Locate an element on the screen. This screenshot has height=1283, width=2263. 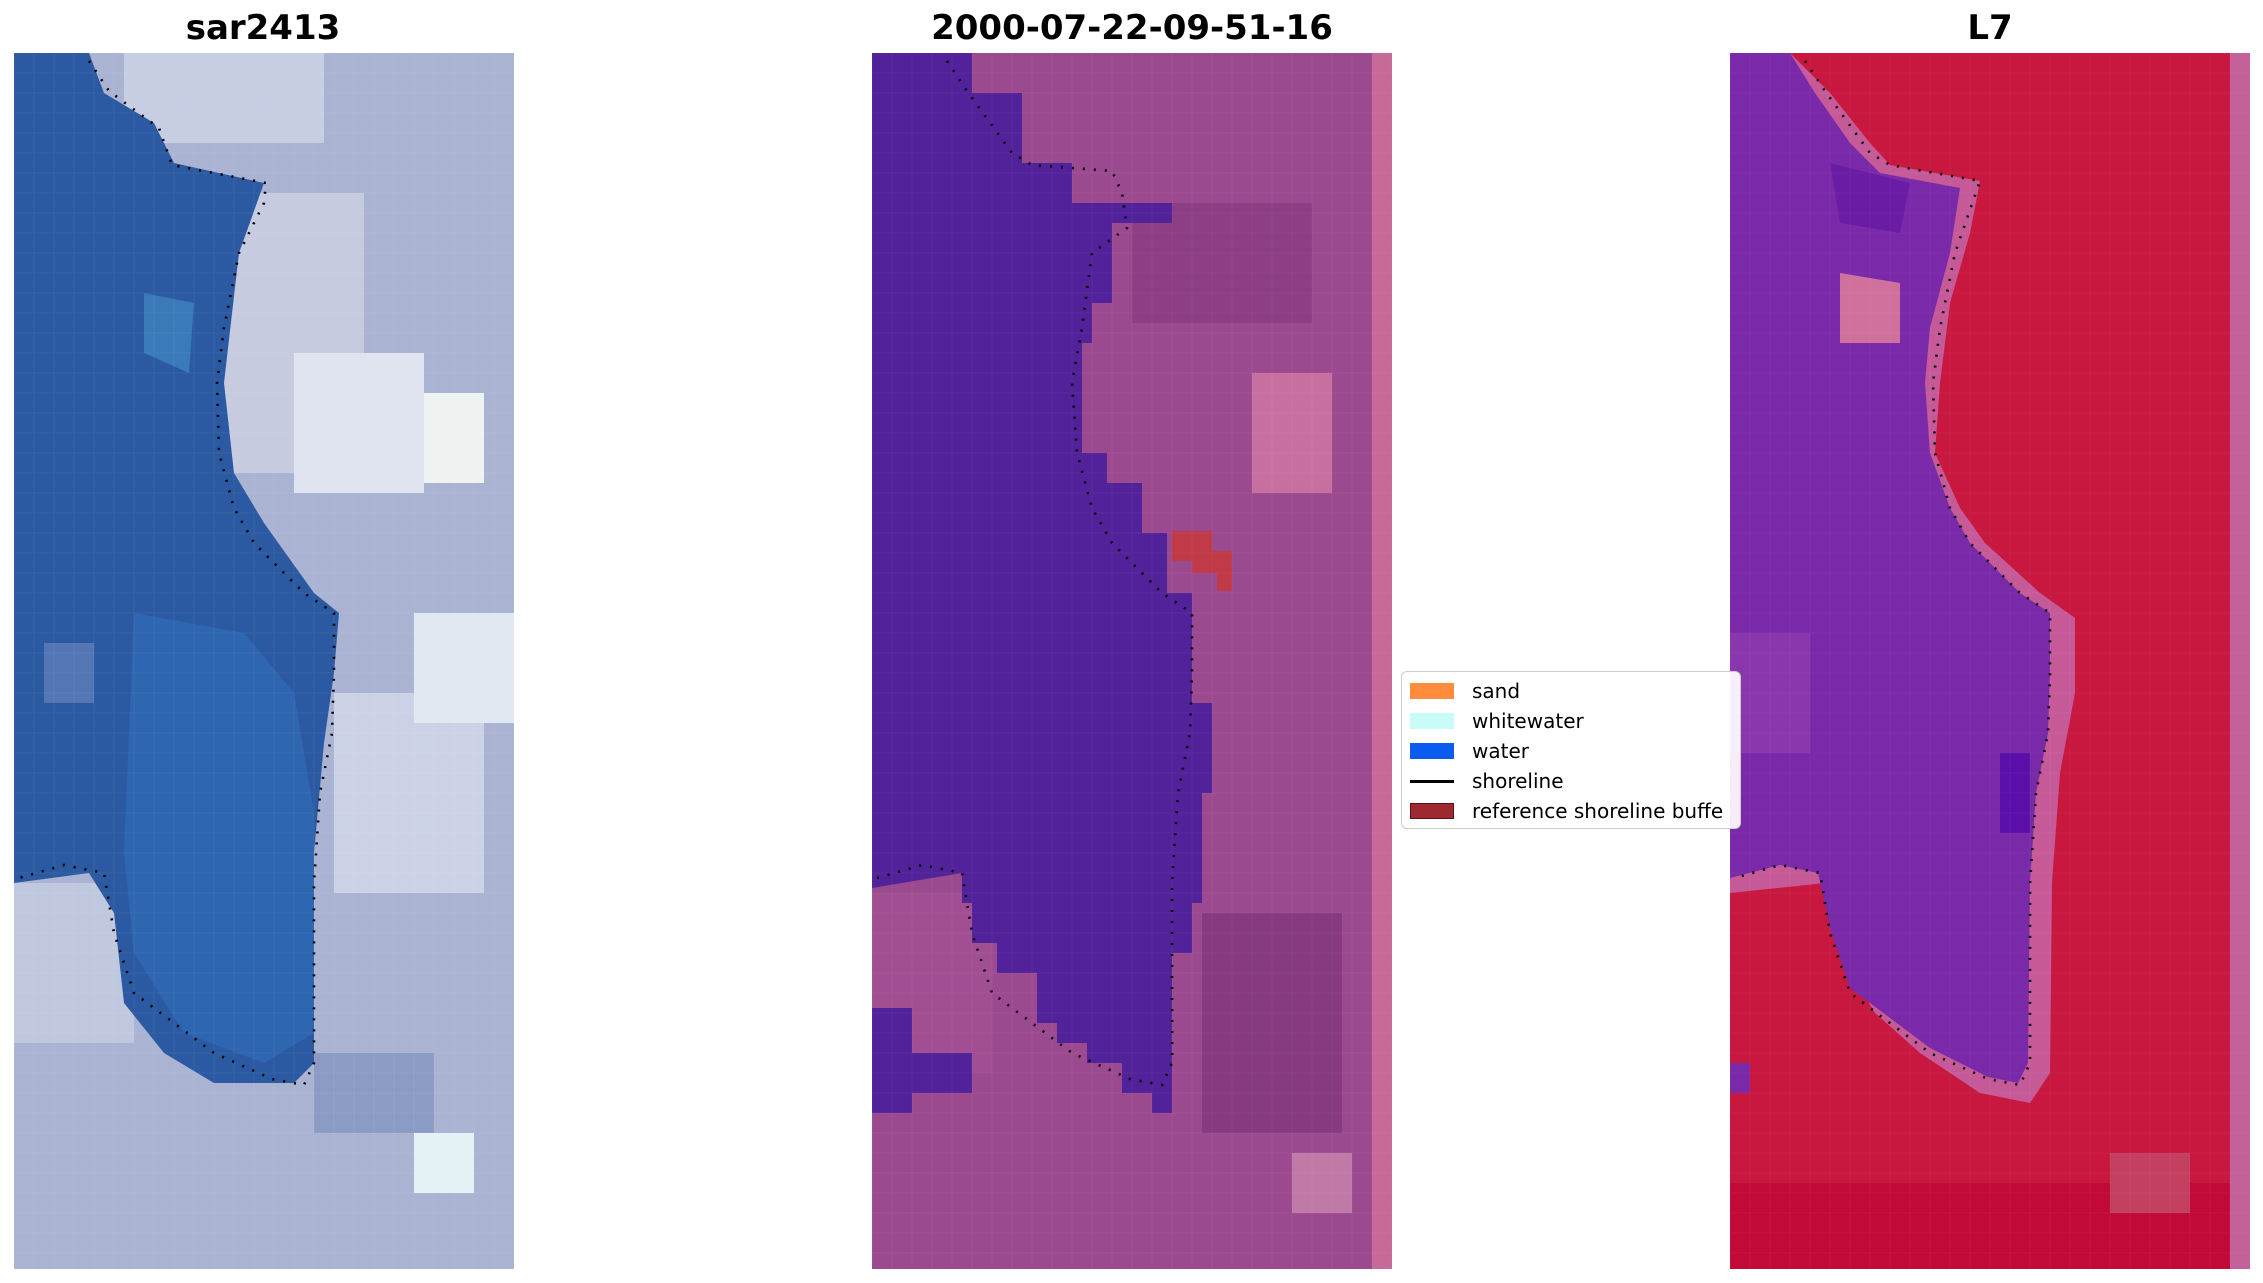
legend-item-sand: sand is located at coordinates (1465, 691).